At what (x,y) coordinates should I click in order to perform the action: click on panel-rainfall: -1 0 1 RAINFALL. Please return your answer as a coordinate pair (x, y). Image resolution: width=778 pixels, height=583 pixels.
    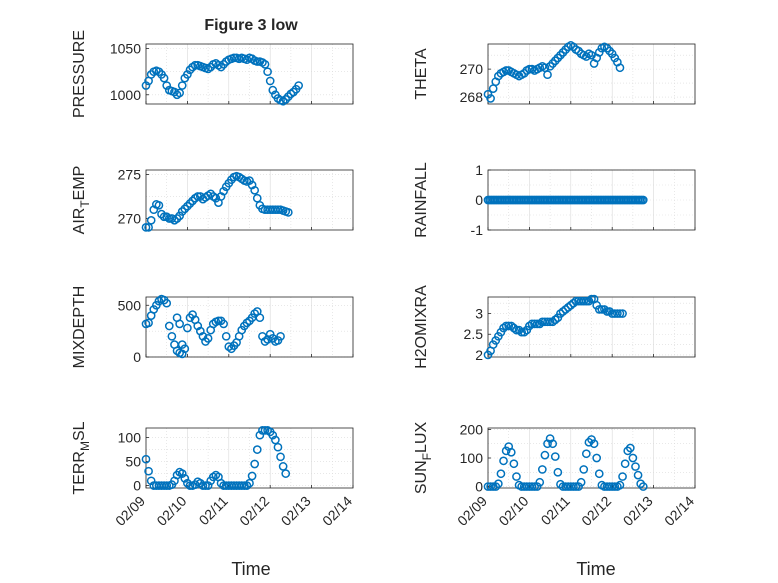
    Looking at the image, I should click on (554, 200).